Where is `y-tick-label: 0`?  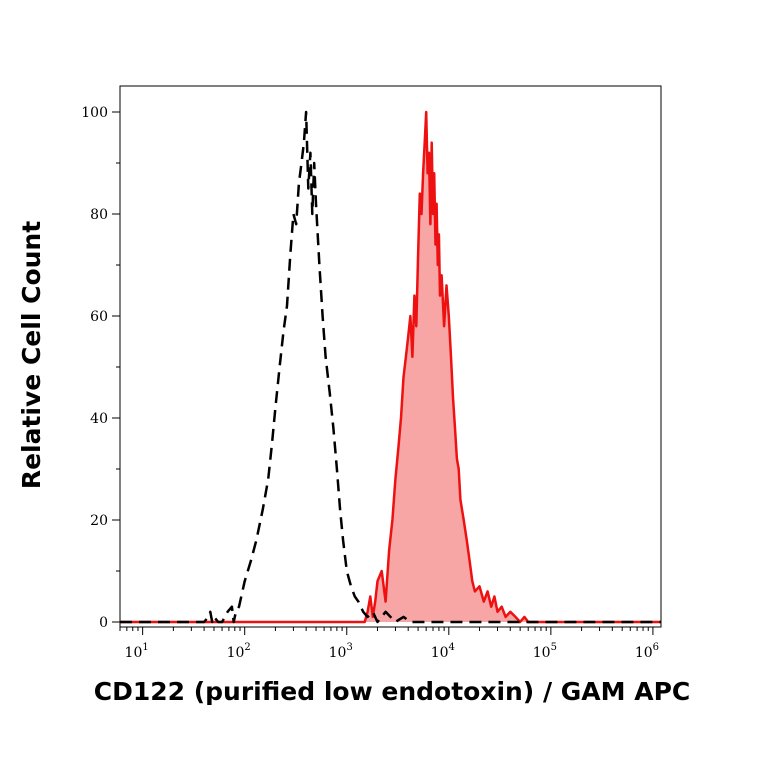
y-tick-label: 0 is located at coordinates (103, 623).